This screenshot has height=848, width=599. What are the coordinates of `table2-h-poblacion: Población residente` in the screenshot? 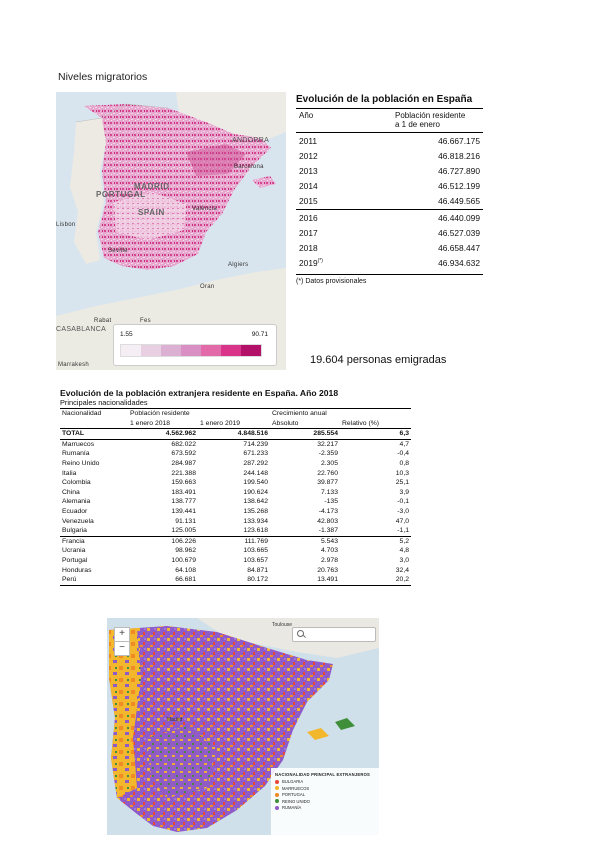 It's located at (199, 413).